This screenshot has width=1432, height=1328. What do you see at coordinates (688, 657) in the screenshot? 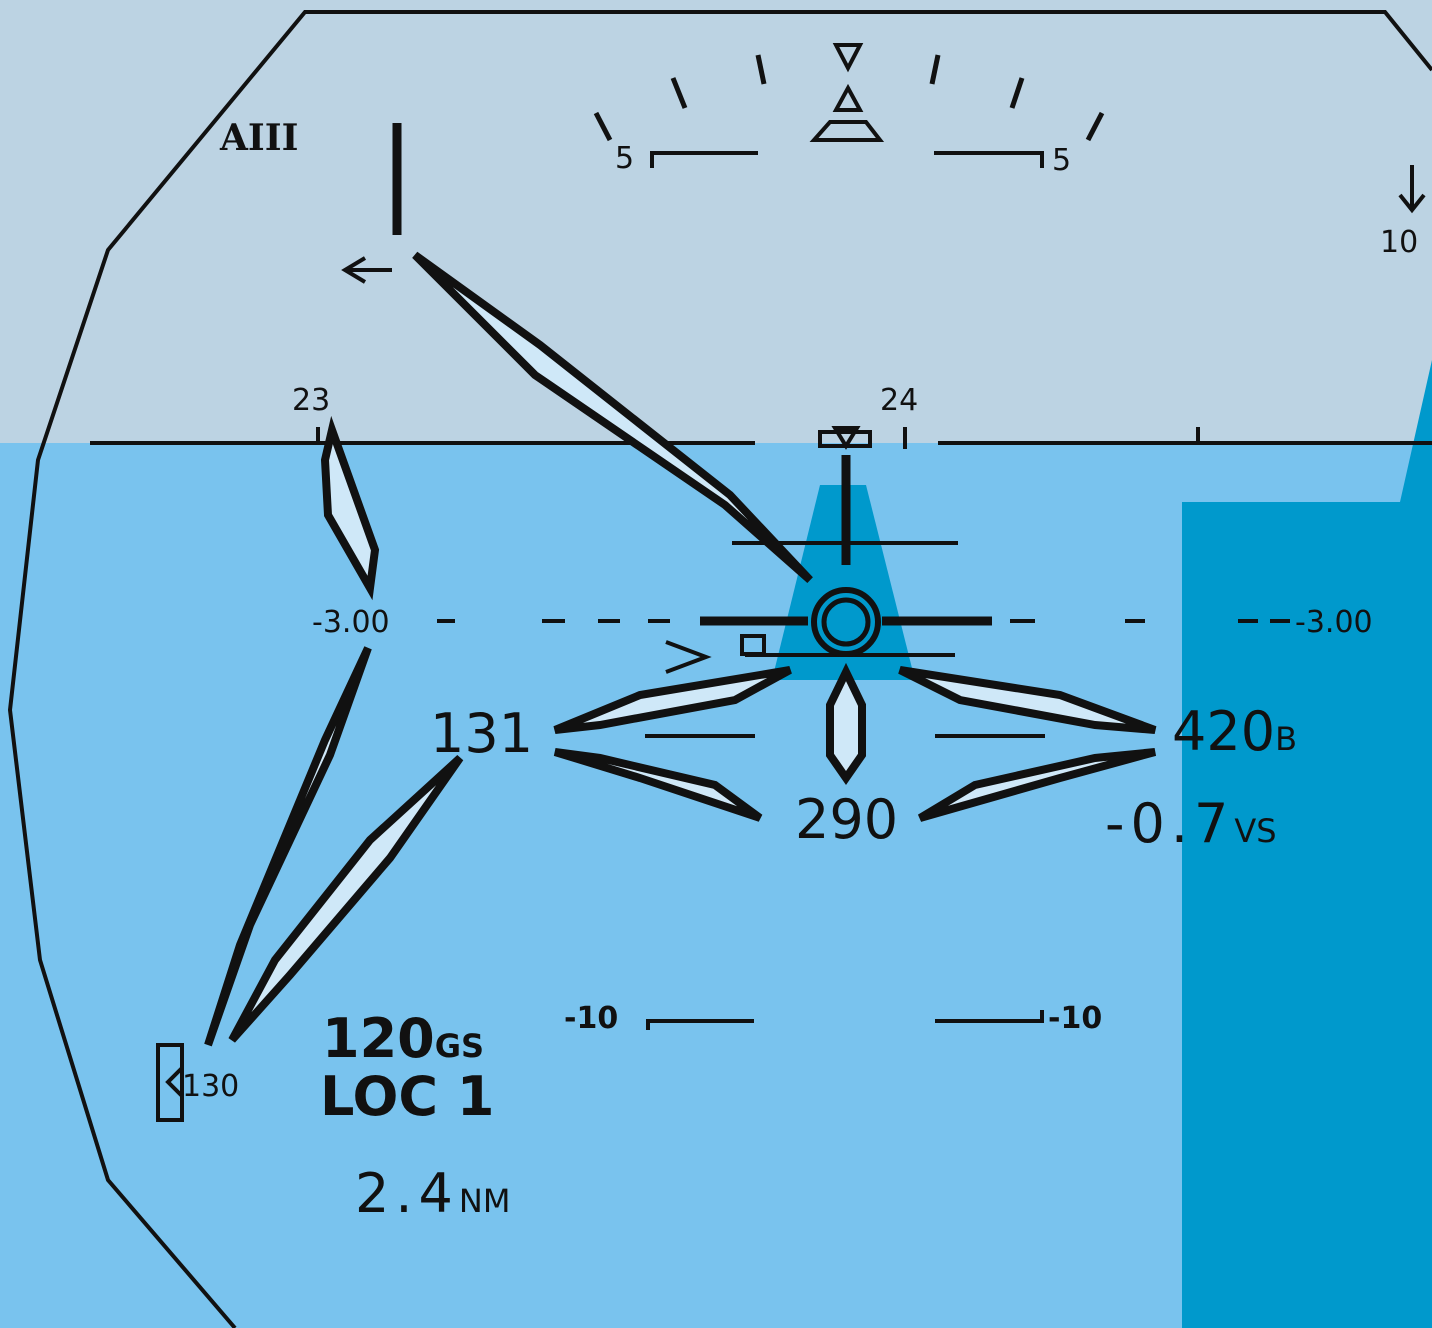
I see `speed-chevron` at bounding box center [688, 657].